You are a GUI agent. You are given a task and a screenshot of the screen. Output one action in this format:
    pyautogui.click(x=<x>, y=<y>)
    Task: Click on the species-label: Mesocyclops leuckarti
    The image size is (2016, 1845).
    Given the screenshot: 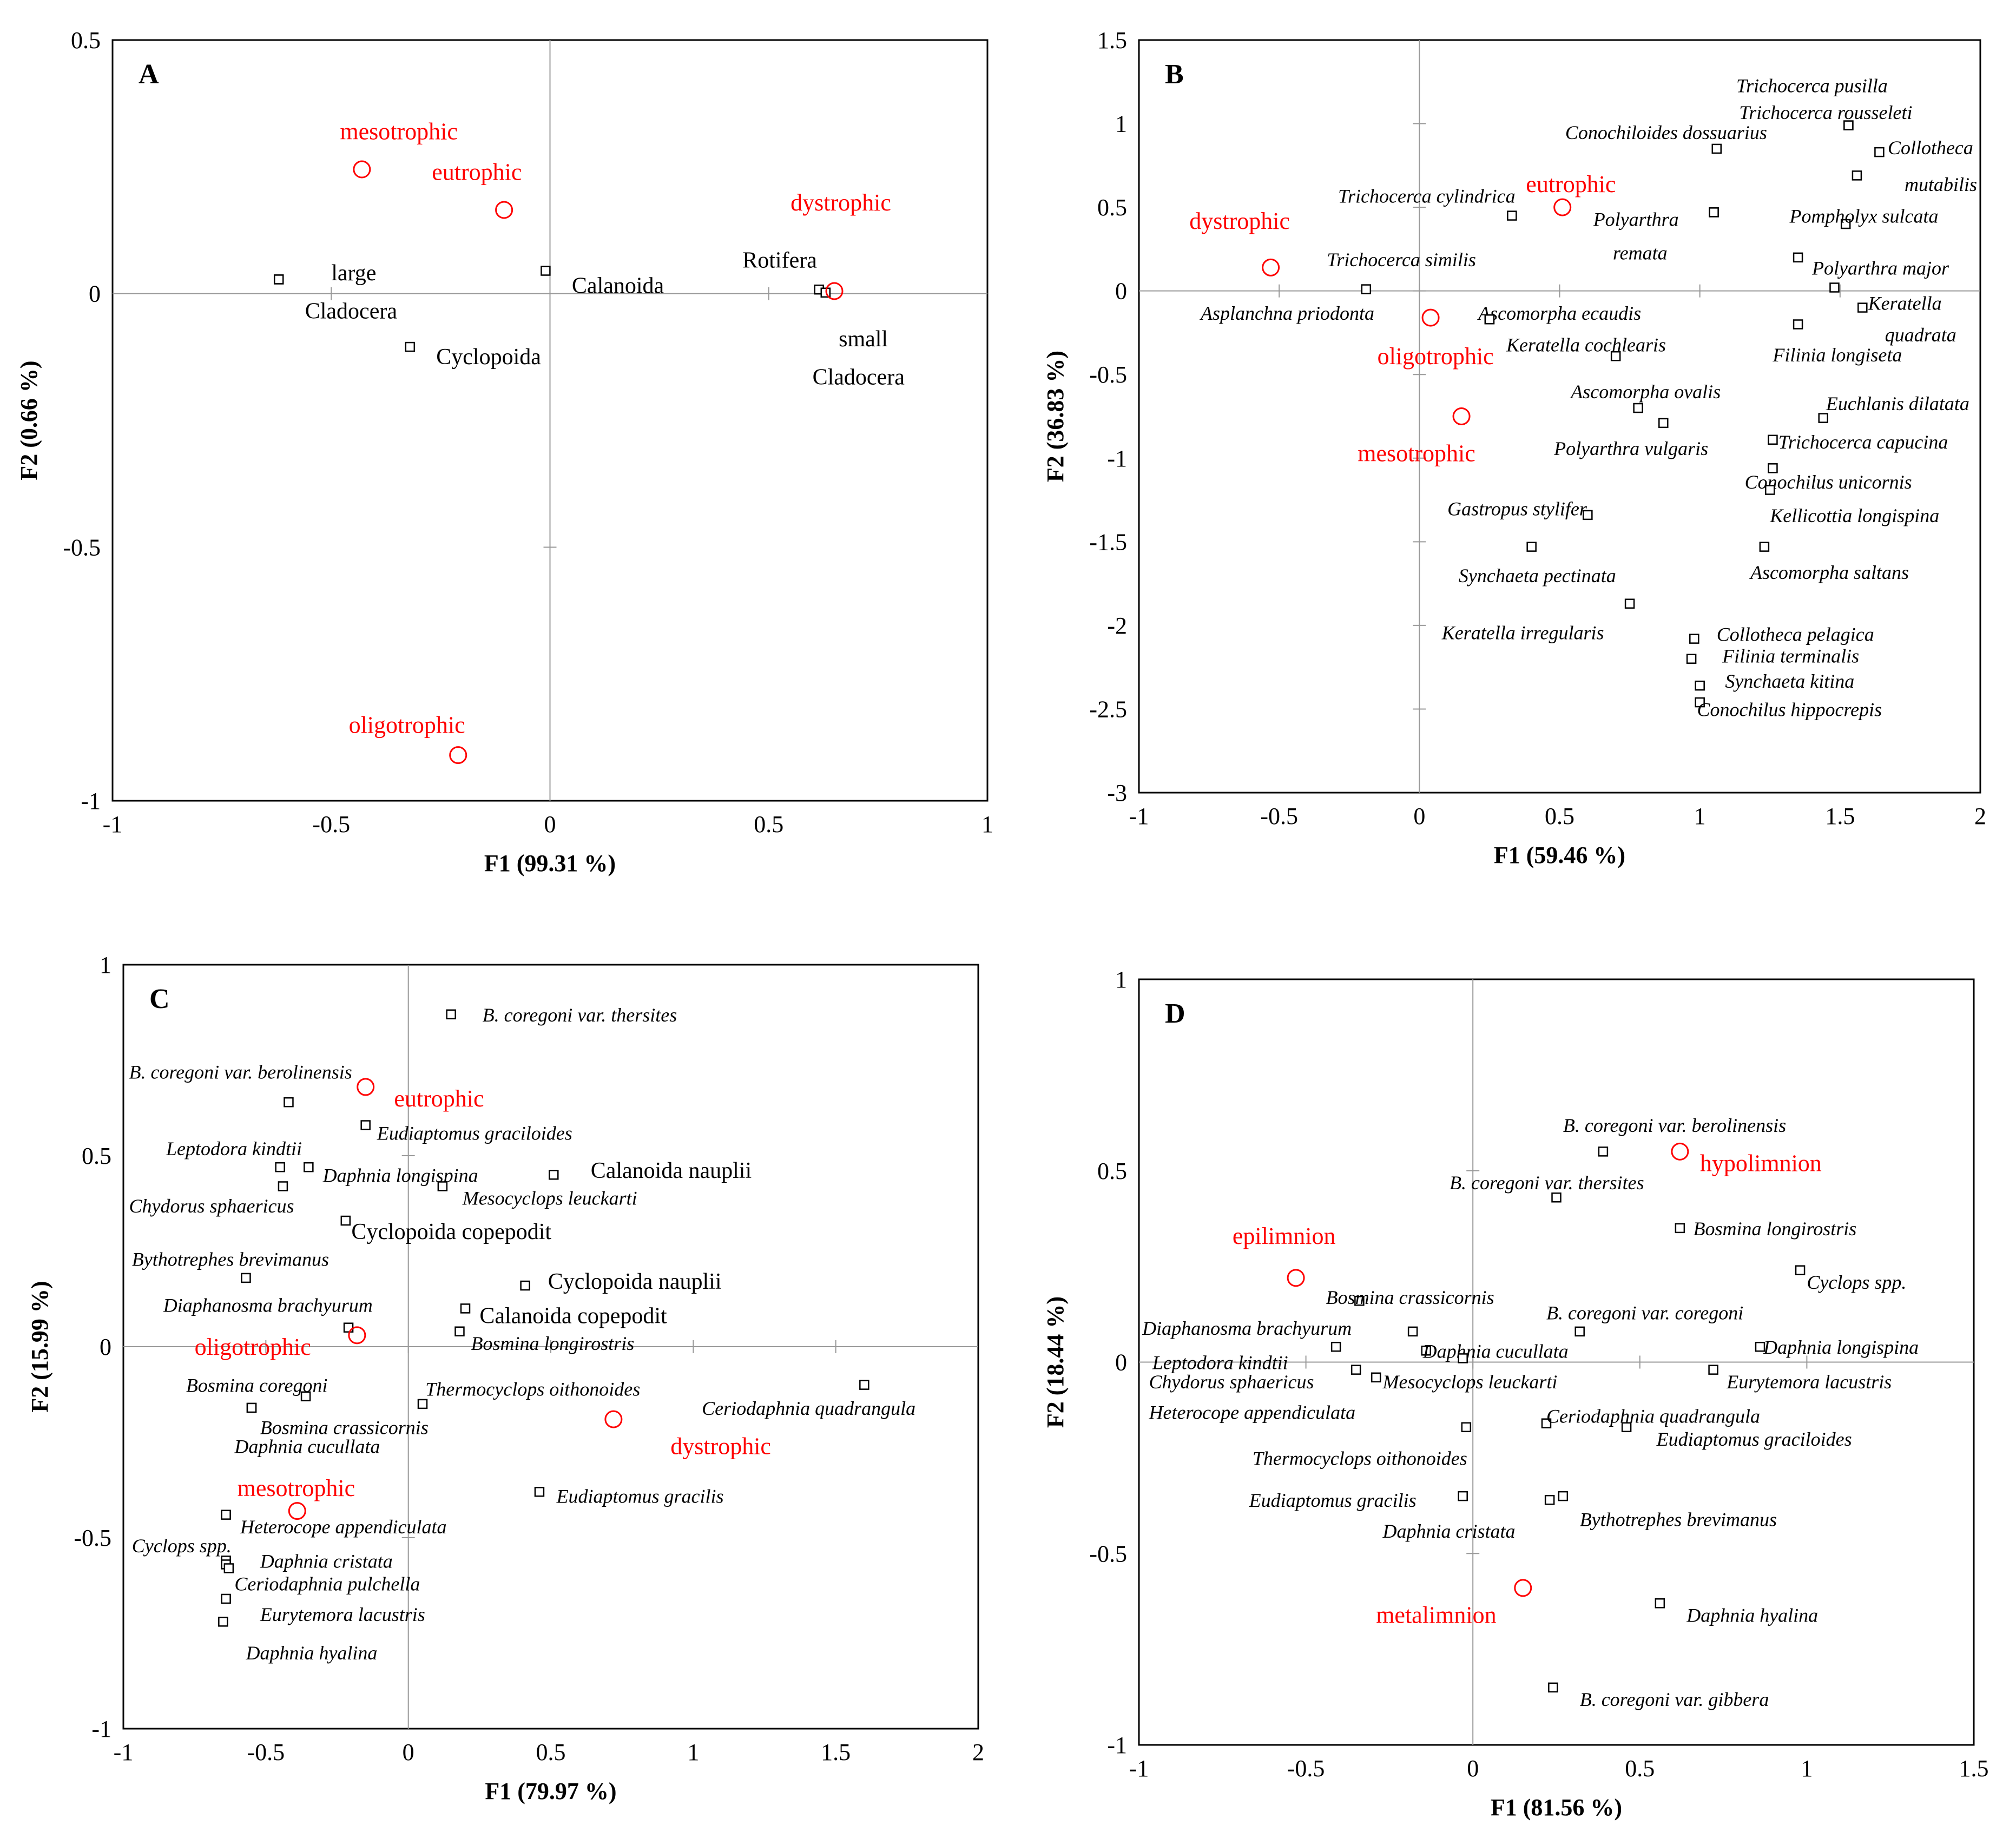 What is the action you would take?
    pyautogui.click(x=1470, y=1382)
    